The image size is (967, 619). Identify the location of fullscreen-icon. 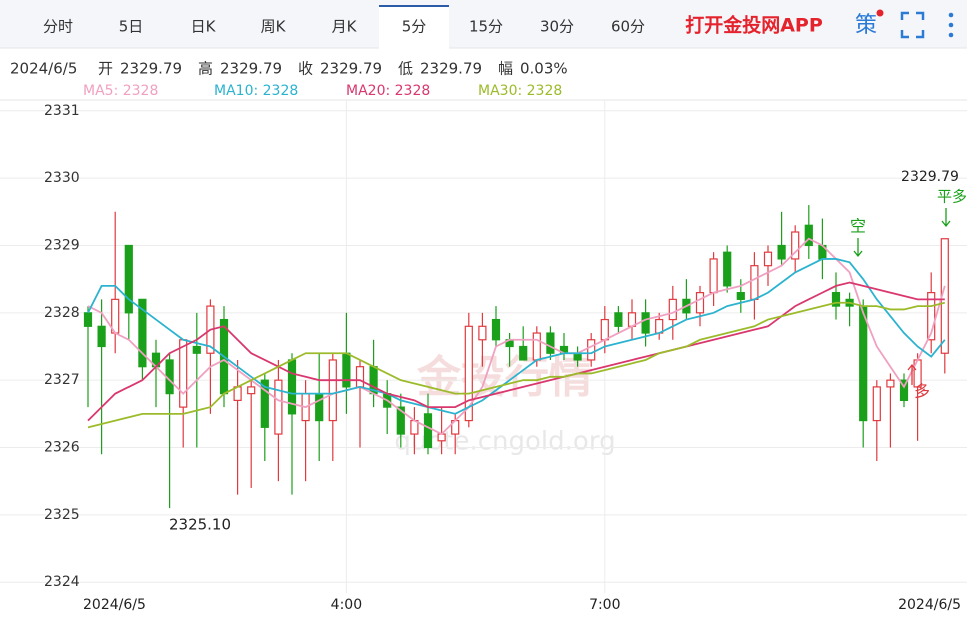
(912, 25).